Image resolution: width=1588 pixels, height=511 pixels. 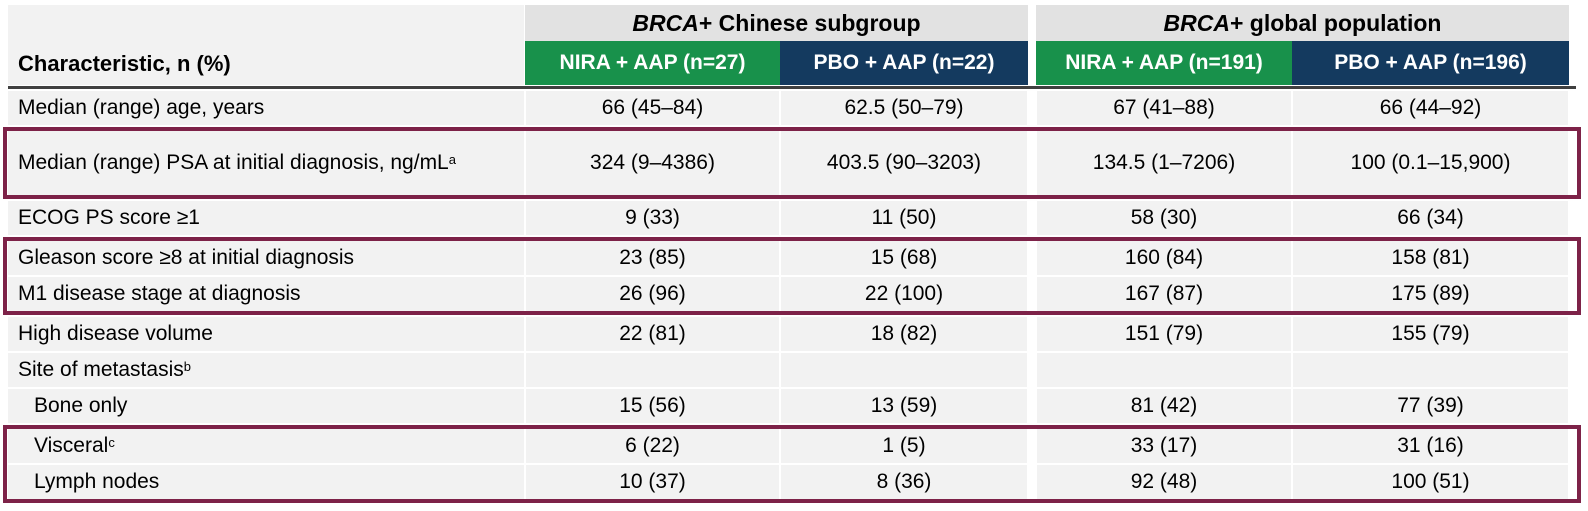 I want to click on value-cell: 33 (17), so click(x=1164, y=446).